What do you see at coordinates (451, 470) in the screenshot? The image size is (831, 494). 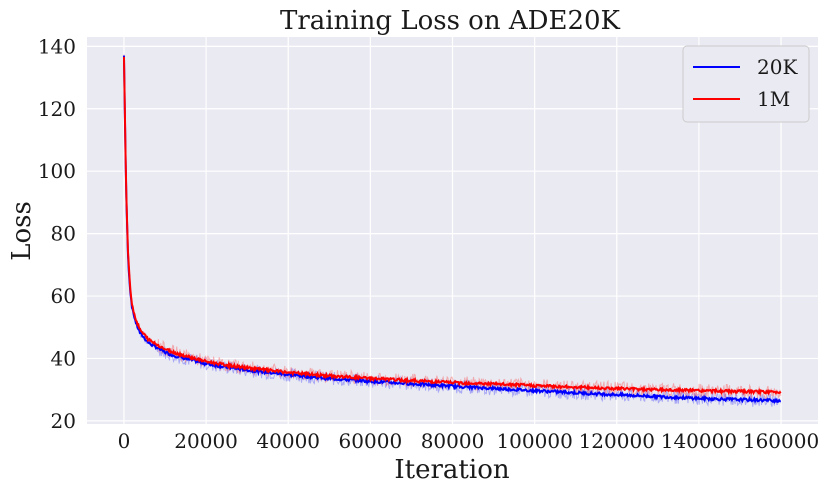 I see `x-axis-label: Iteration` at bounding box center [451, 470].